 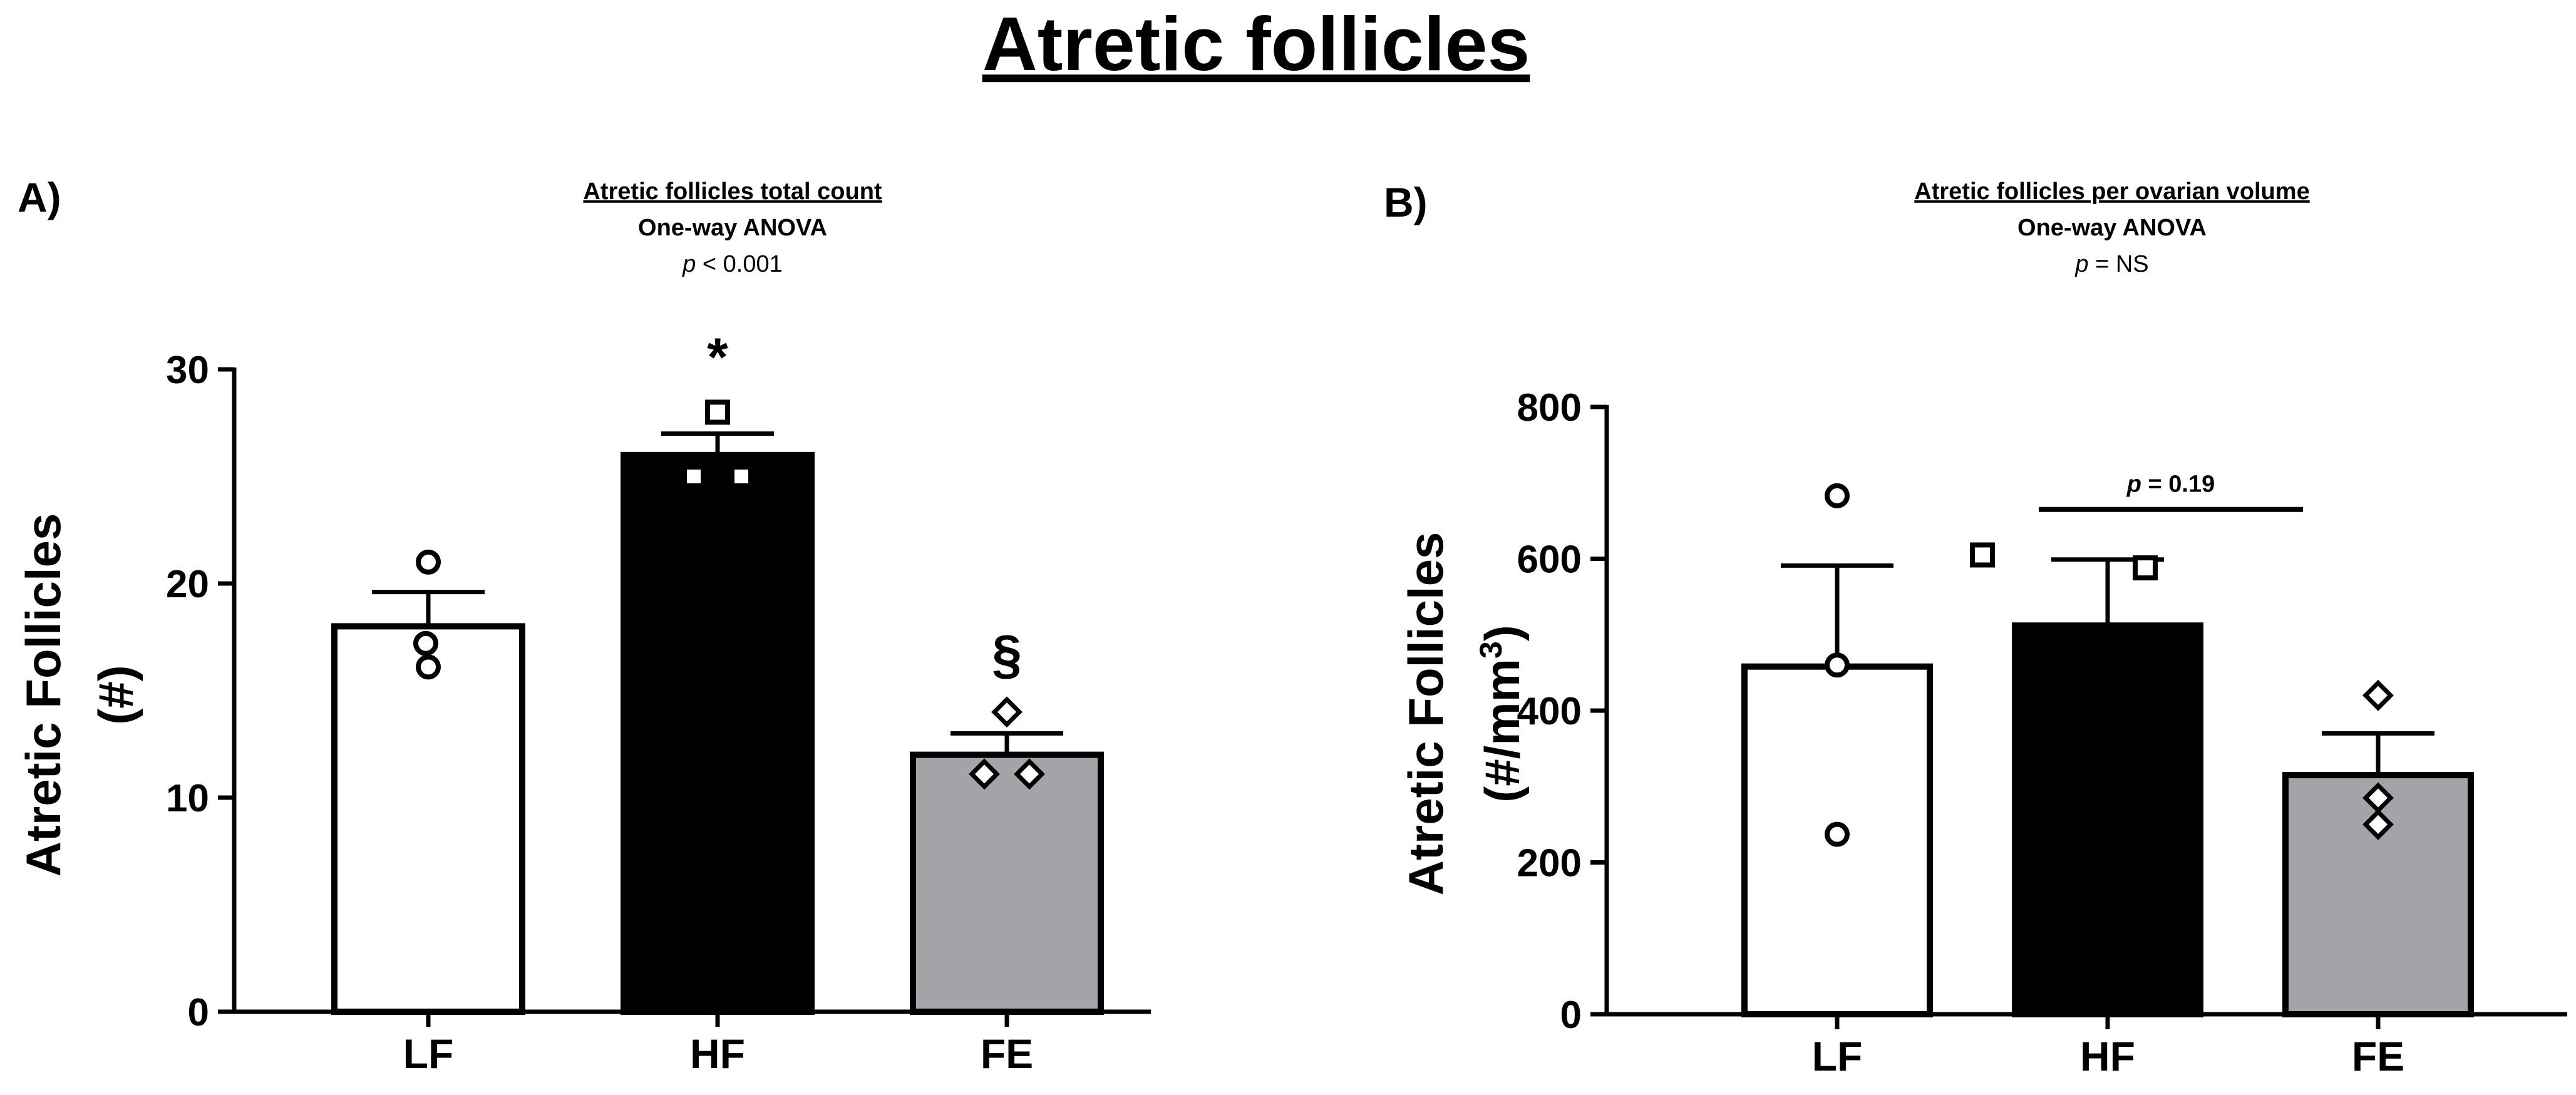 I want to click on bar-fe, so click(x=1007, y=883).